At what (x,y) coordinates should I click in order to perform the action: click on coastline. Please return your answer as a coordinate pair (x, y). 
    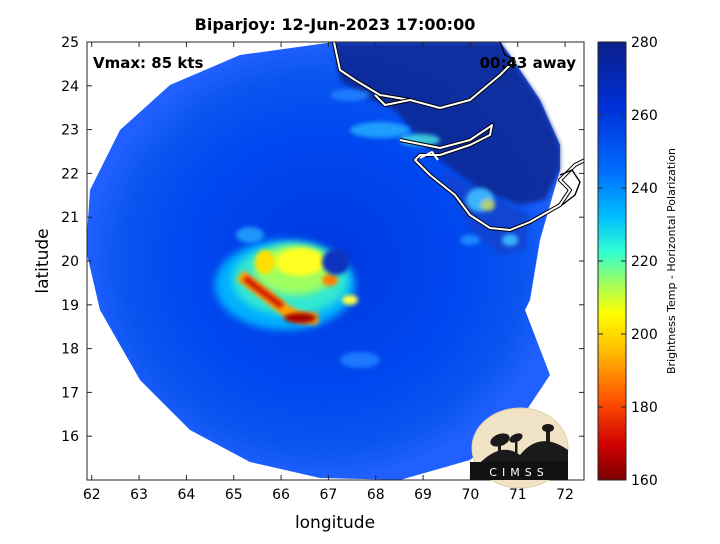
    Looking at the image, I should click on (458, 137).